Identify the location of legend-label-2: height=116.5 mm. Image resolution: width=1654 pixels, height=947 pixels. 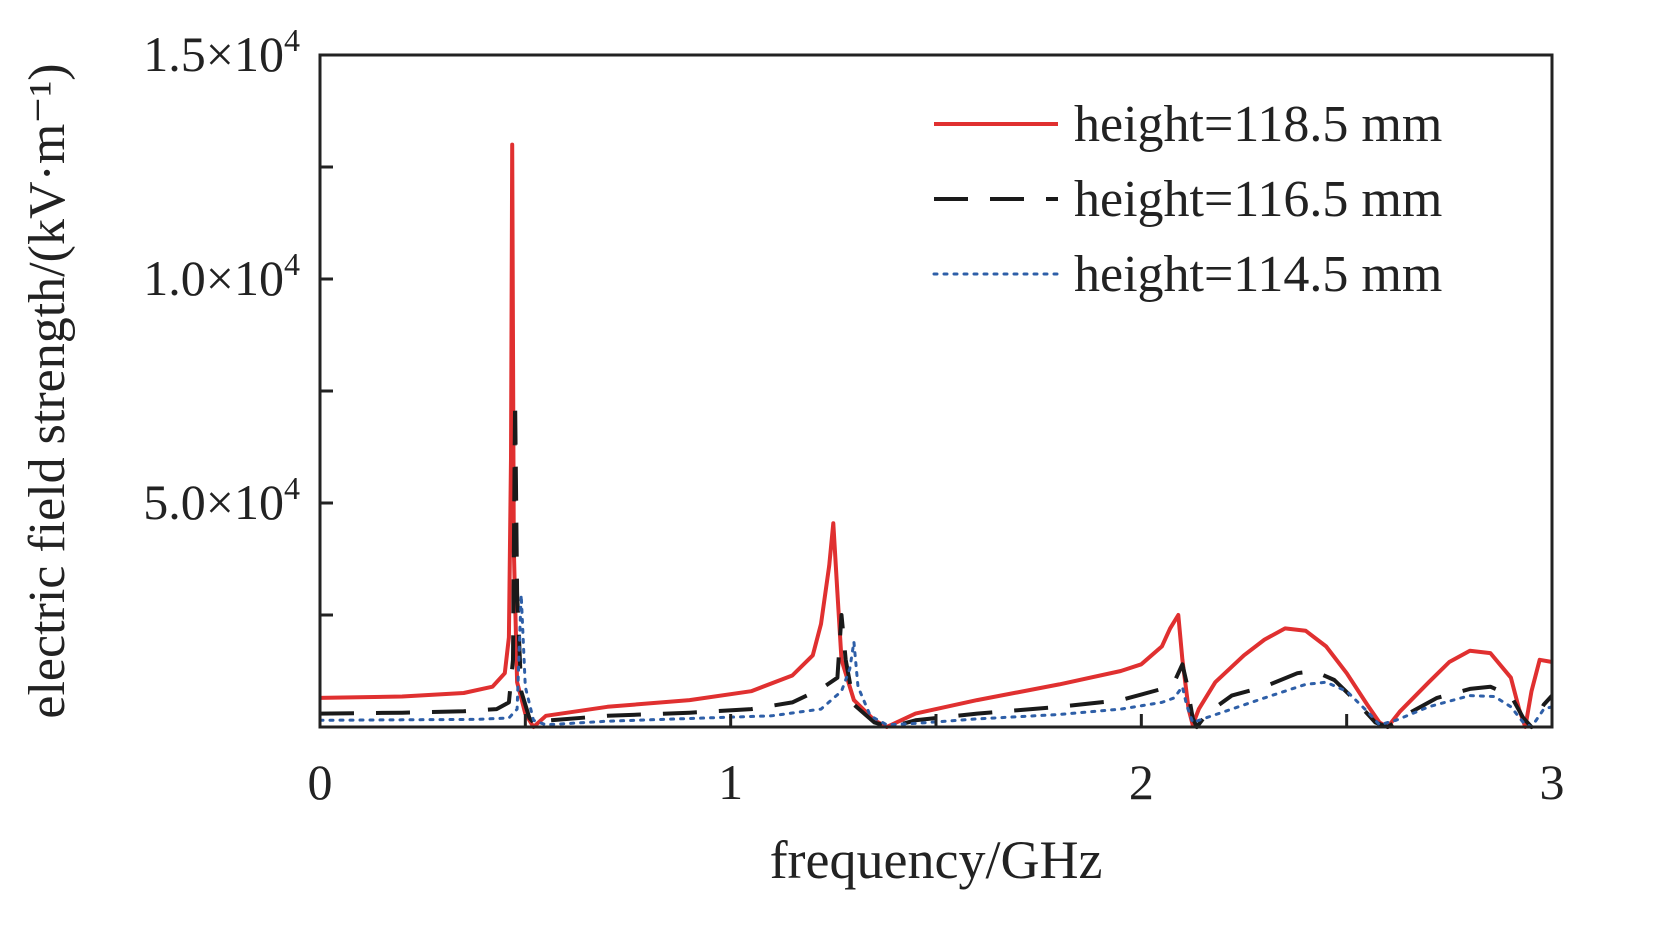
(1258, 199).